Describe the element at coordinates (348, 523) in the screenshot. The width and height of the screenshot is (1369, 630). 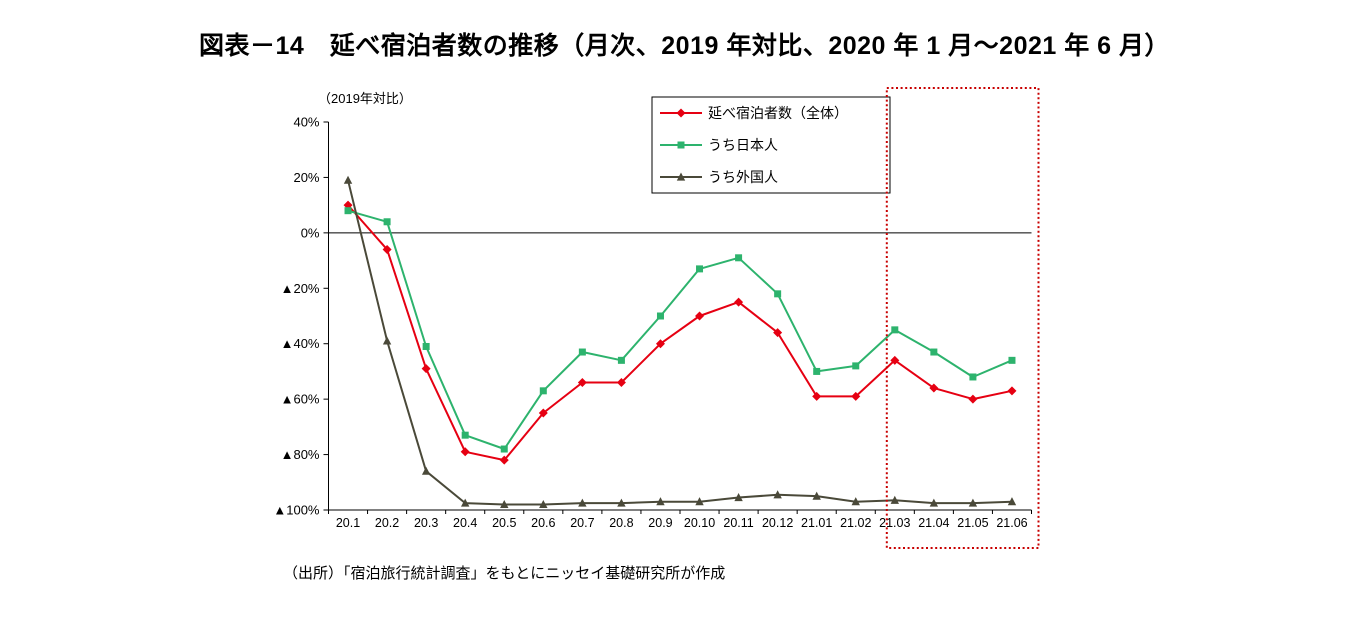
I see `x-tick-label: 20.1` at that location.